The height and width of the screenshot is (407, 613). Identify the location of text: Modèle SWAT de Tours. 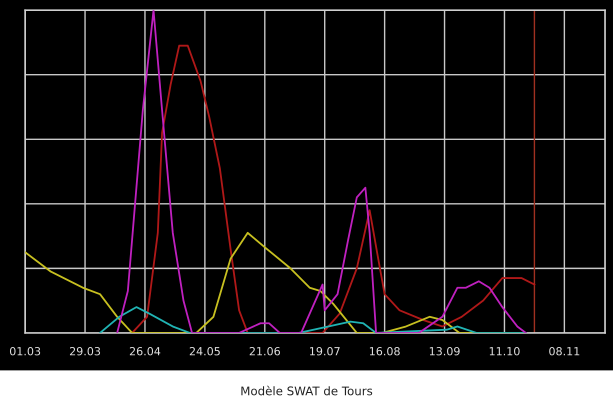
(306, 391).